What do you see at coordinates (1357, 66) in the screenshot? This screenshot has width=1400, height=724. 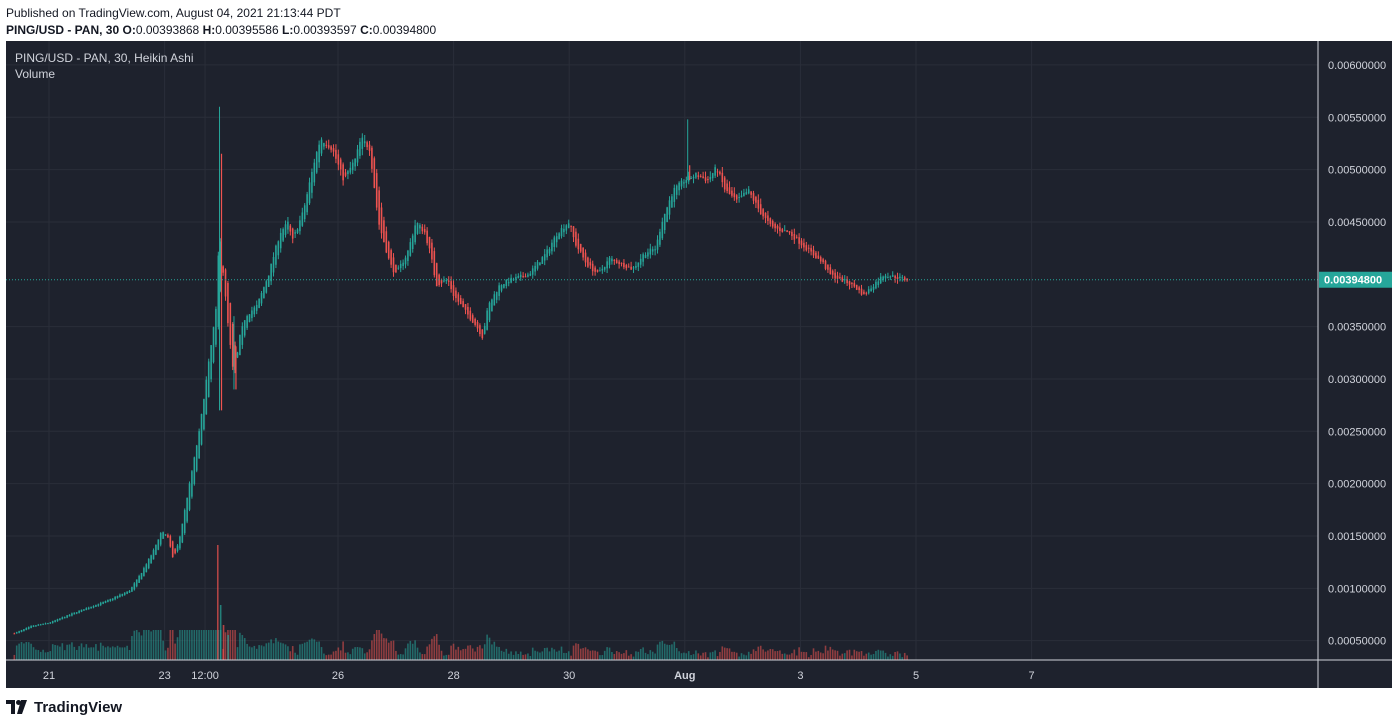 I see `y-tick-label: 0.00600000` at bounding box center [1357, 66].